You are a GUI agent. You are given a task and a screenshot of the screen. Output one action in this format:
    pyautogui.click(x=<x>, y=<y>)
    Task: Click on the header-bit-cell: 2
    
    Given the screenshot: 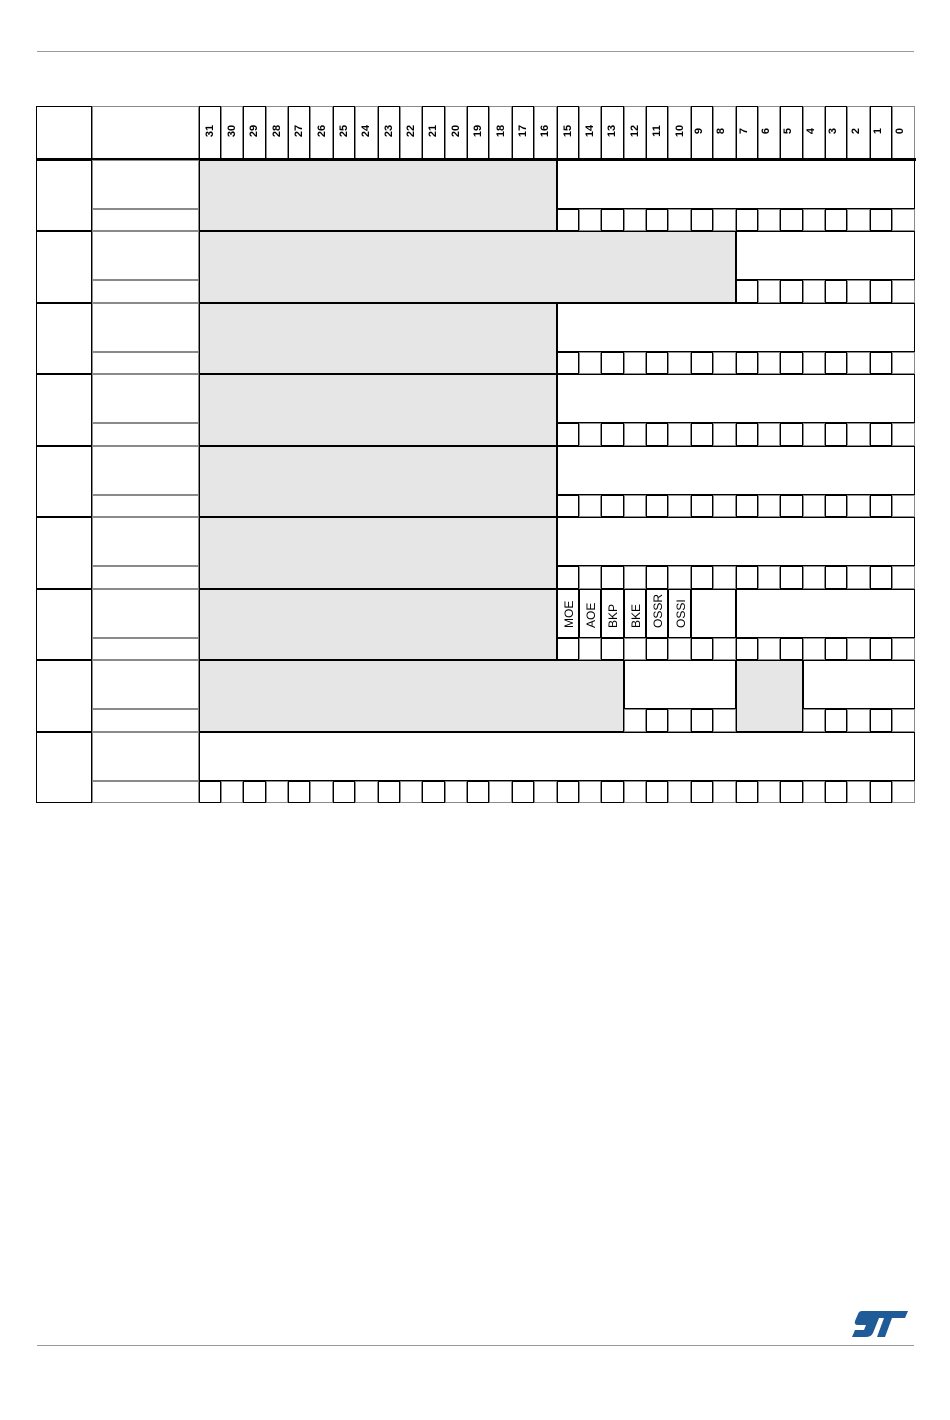 What is the action you would take?
    pyautogui.click(x=858, y=132)
    